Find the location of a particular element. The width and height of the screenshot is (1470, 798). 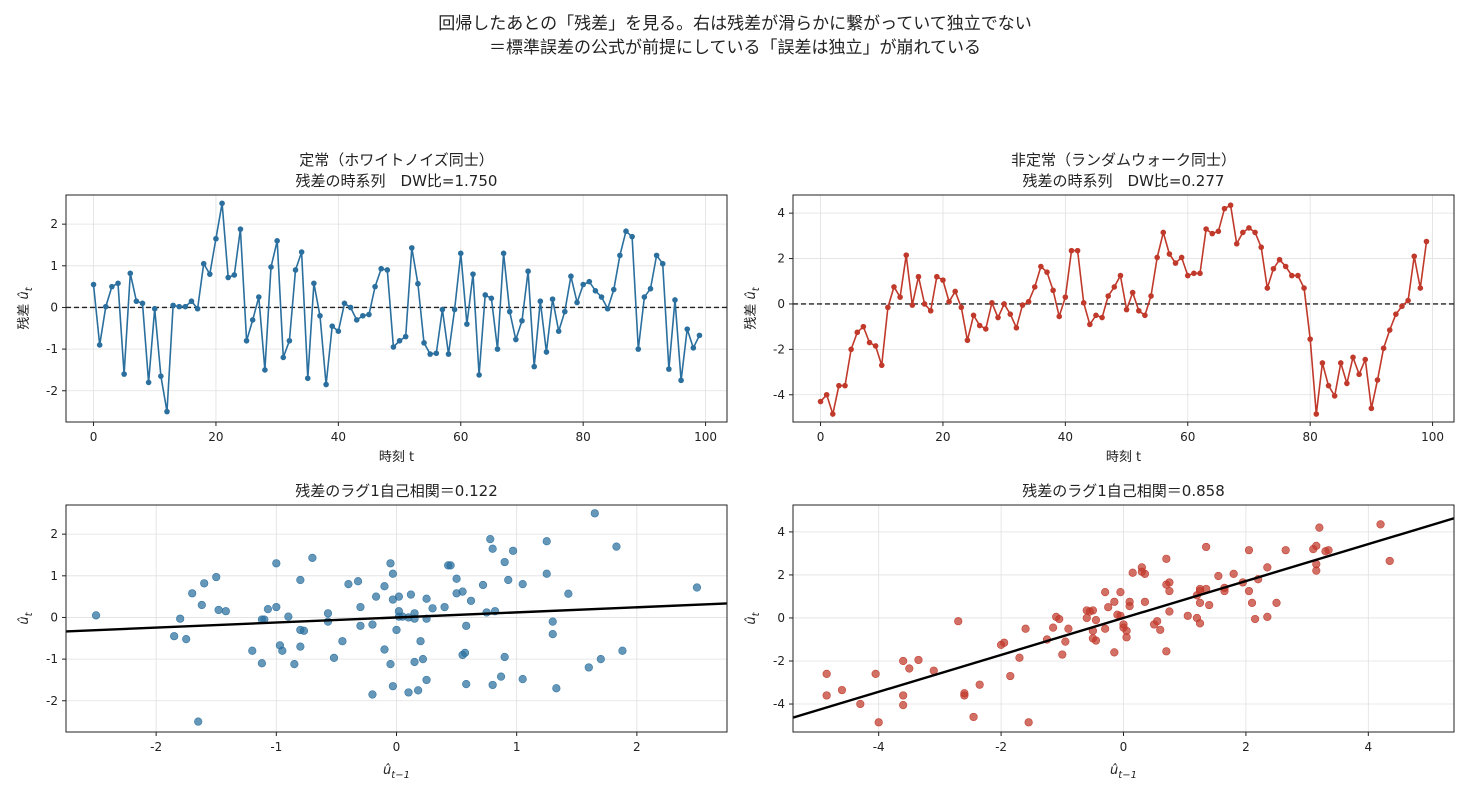

y-tick-label: 2 is located at coordinates (781, 259).